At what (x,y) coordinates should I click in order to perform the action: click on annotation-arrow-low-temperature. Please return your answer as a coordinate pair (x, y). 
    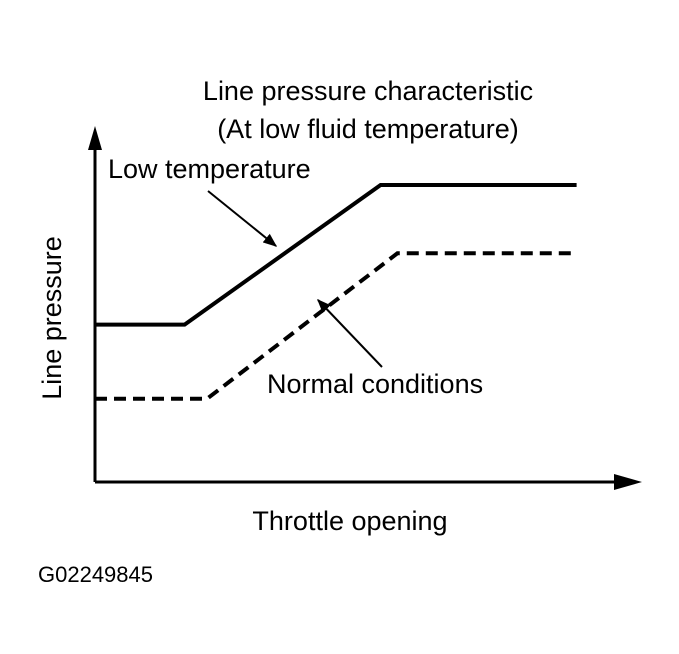
    Looking at the image, I should click on (242, 218).